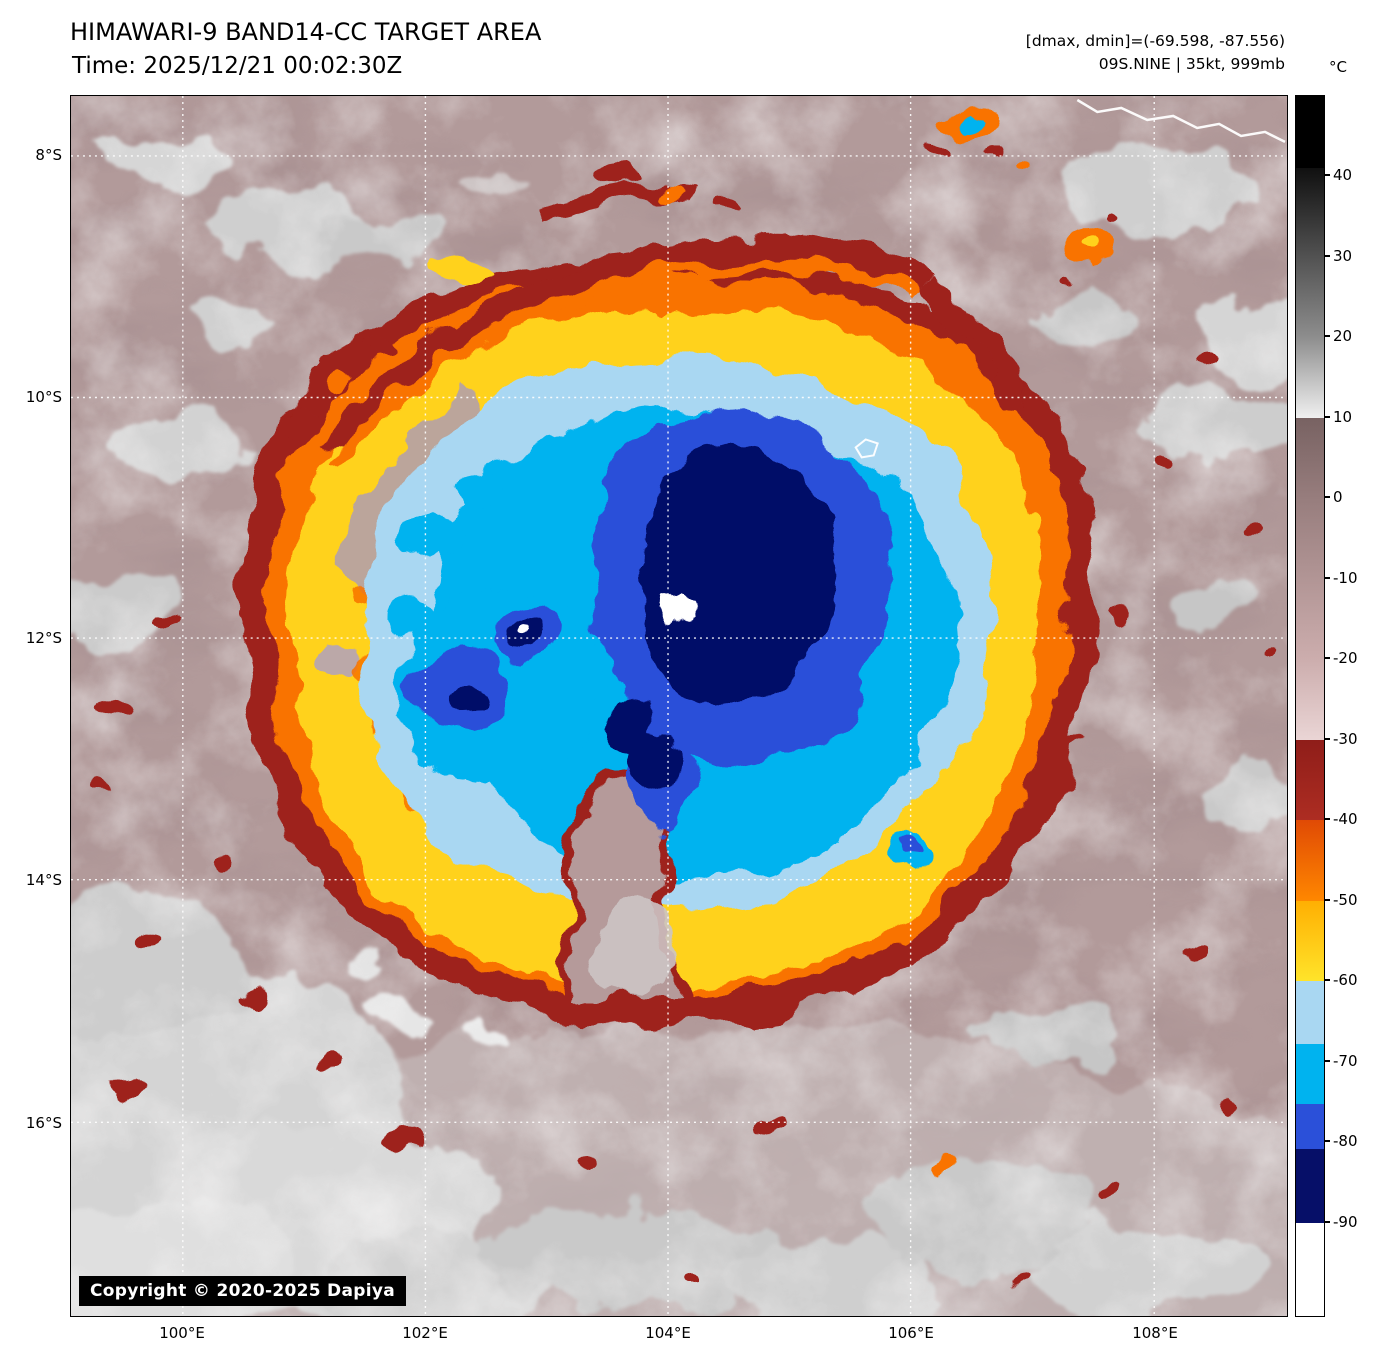 This screenshot has width=1388, height=1359. What do you see at coordinates (624, 365) in the screenshot?
I see `spiral-band-orange` at bounding box center [624, 365].